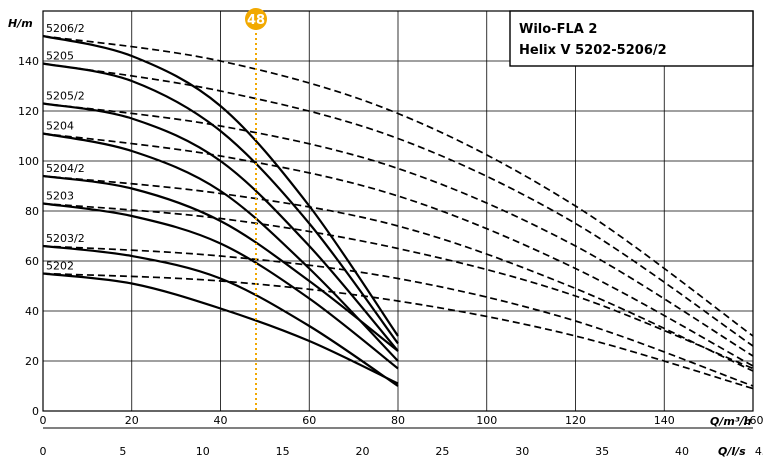 Image resolution: width=763 pixels, height=463 pixels. I want to click on marker-badge, so click(256, 19).